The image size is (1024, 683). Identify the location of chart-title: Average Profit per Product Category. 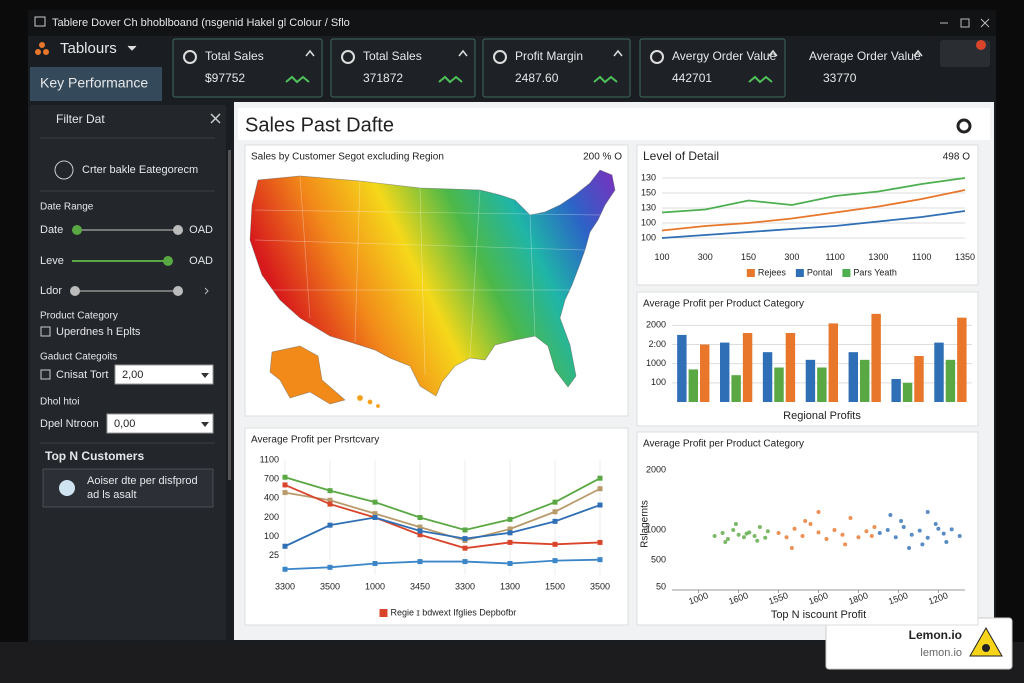
(723, 444).